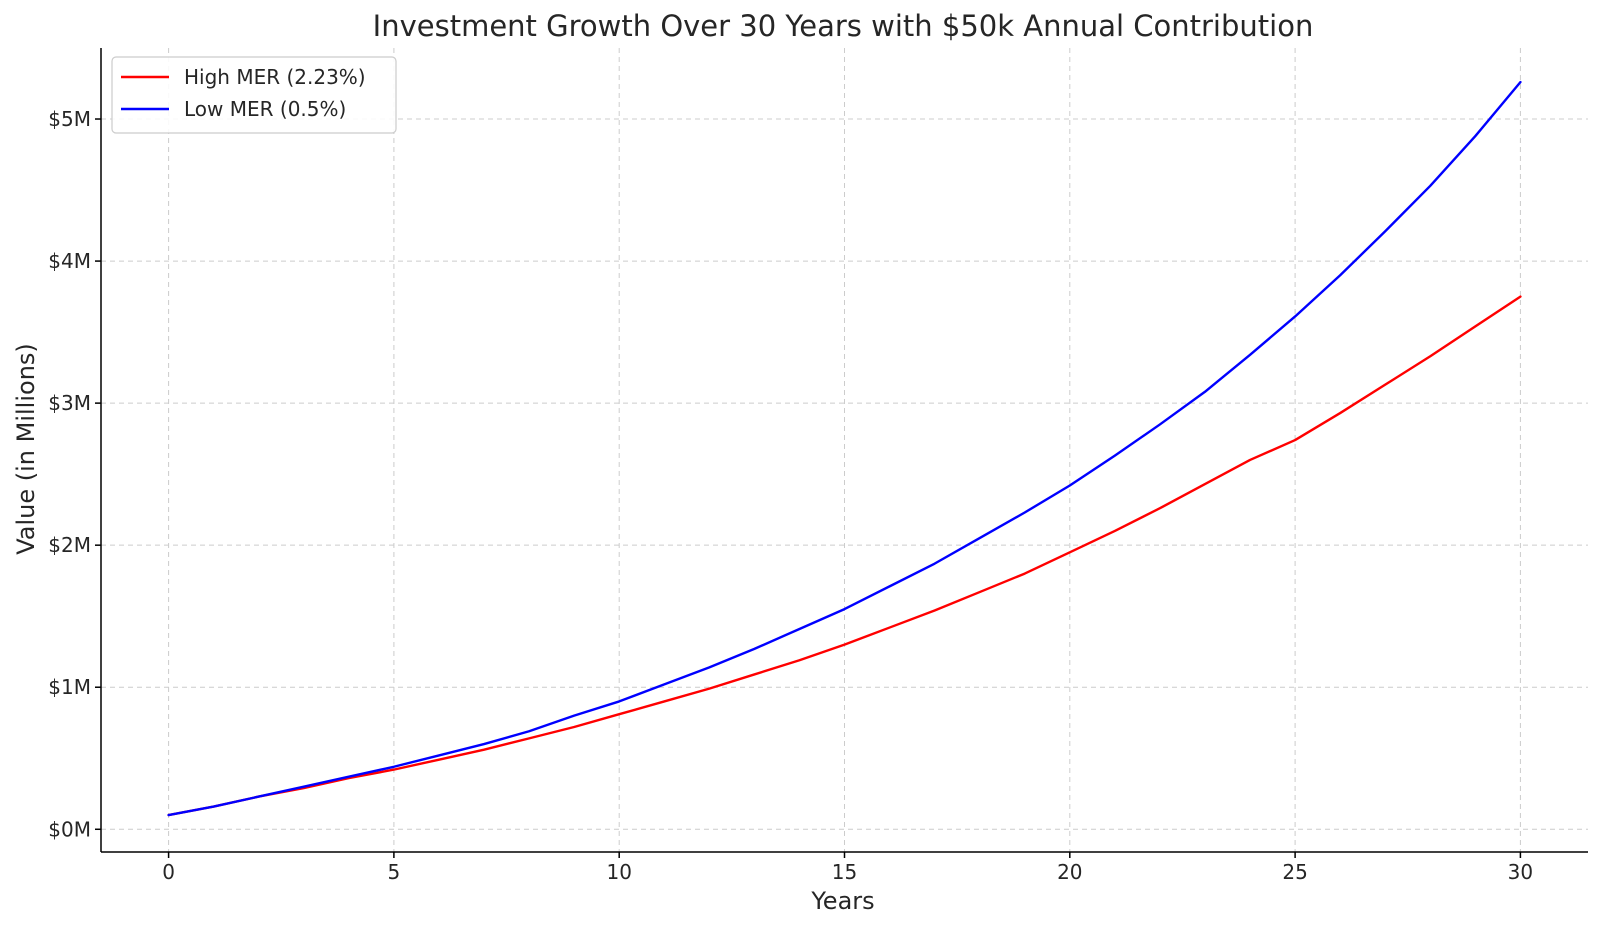 This screenshot has width=1600, height=928. I want to click on x-tick-label-2: 10, so click(618, 872).